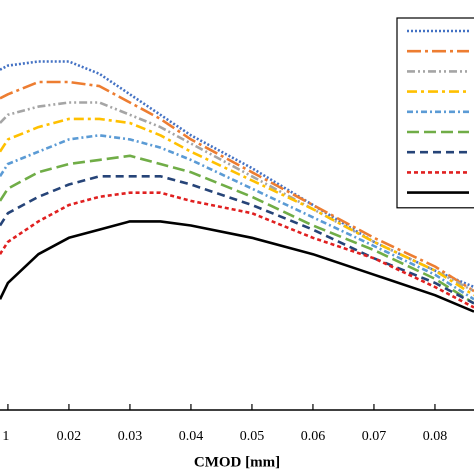 This screenshot has width=474, height=474. I want to click on x-tick-label: 0.07, so click(374, 436).